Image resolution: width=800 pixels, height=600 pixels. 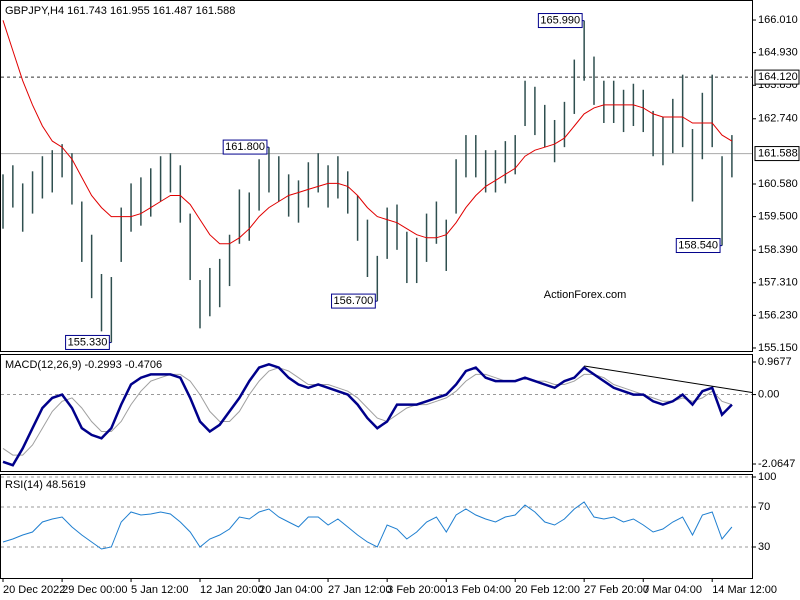 I want to click on y-tick-label: 0.9677, so click(x=775, y=362).